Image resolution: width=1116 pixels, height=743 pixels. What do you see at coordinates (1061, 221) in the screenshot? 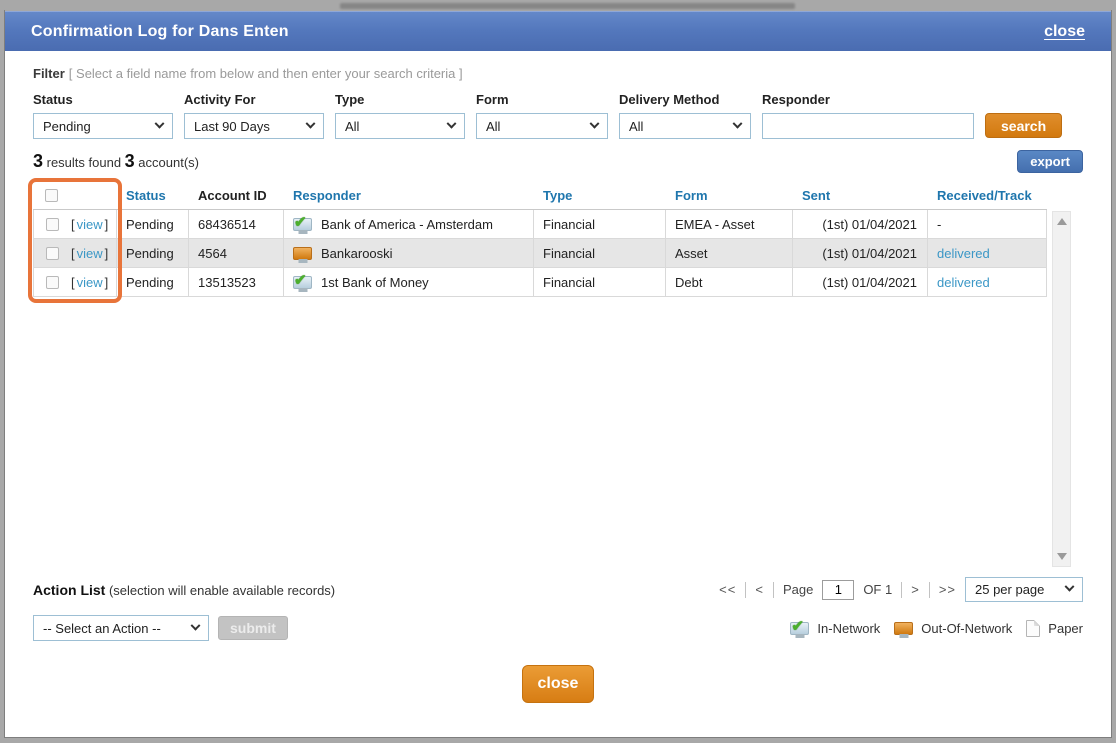
I see `scroll-up-icon` at bounding box center [1061, 221].